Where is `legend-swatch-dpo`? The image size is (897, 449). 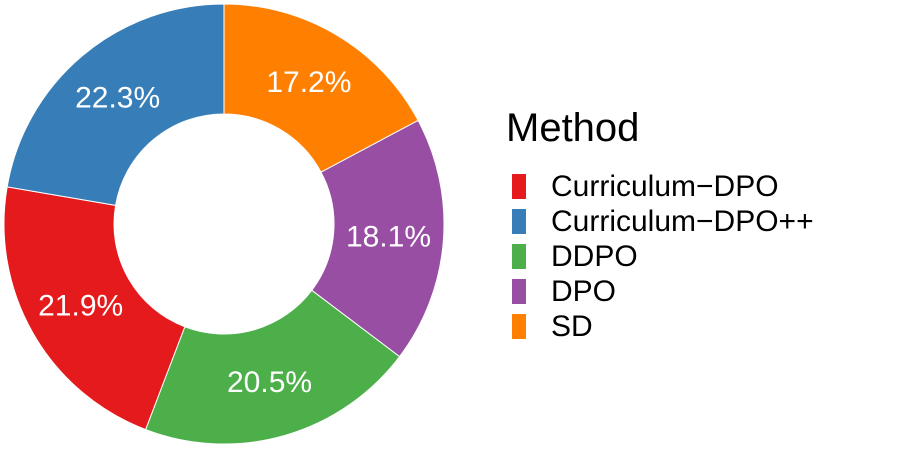
legend-swatch-dpo is located at coordinates (519, 291).